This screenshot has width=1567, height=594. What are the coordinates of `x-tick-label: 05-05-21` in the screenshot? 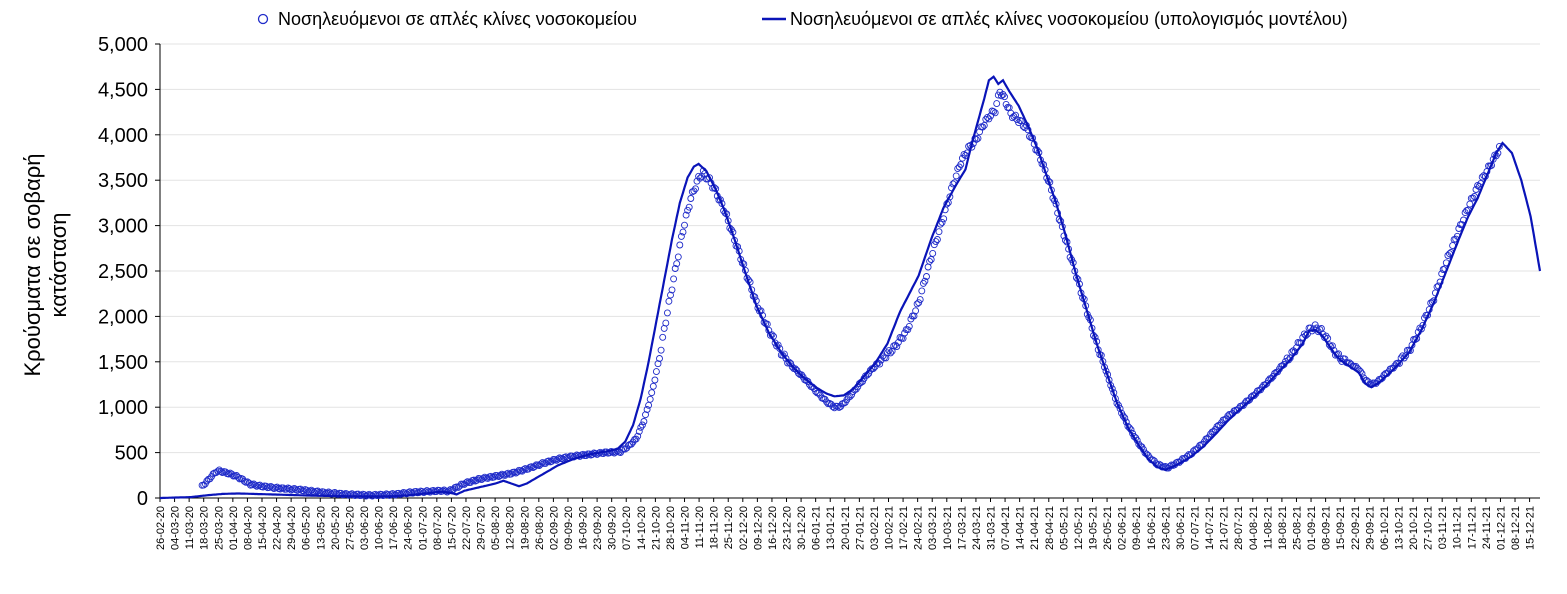 It's located at (1064, 528).